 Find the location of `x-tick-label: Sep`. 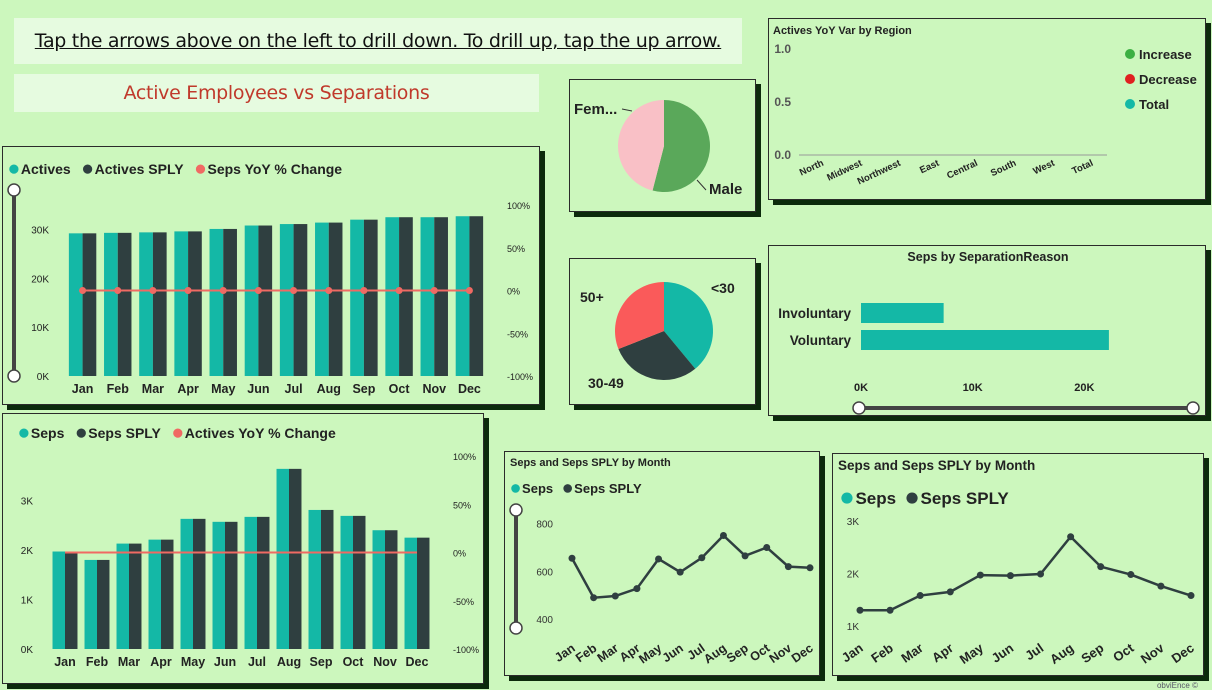

x-tick-label: Sep is located at coordinates (363, 389).